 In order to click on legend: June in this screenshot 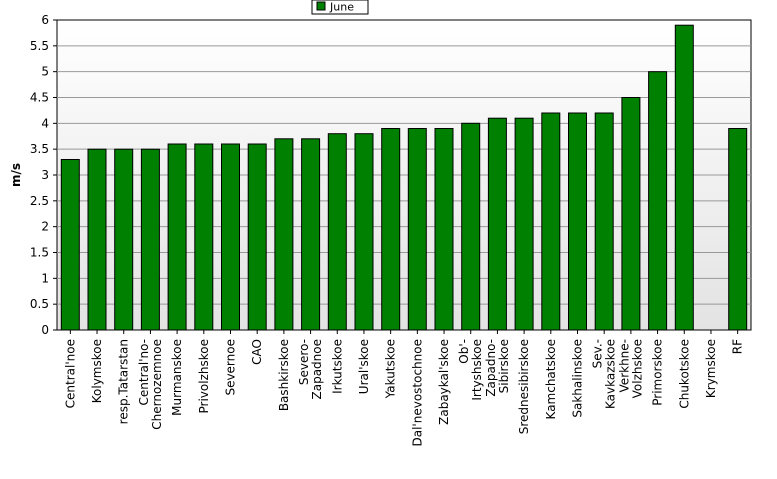, I will do `click(340, 7)`.